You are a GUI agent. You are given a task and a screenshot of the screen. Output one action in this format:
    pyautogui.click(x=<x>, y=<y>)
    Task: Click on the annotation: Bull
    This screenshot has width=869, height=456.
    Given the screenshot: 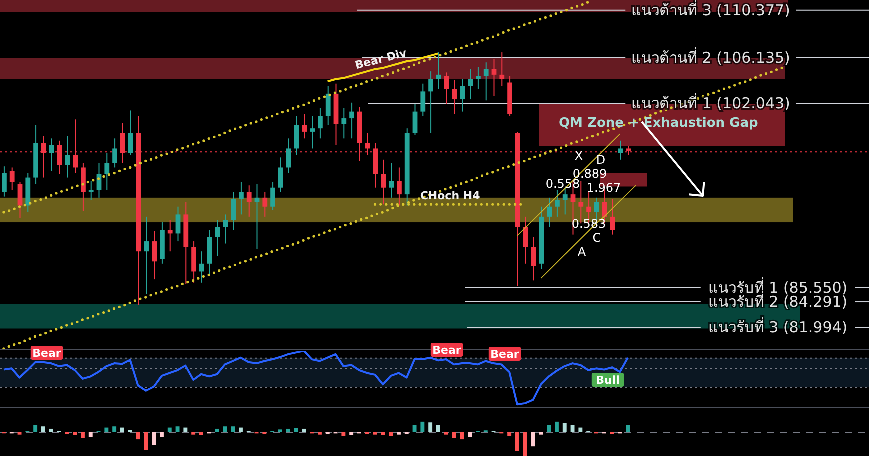 What is the action you would take?
    pyautogui.click(x=608, y=380)
    